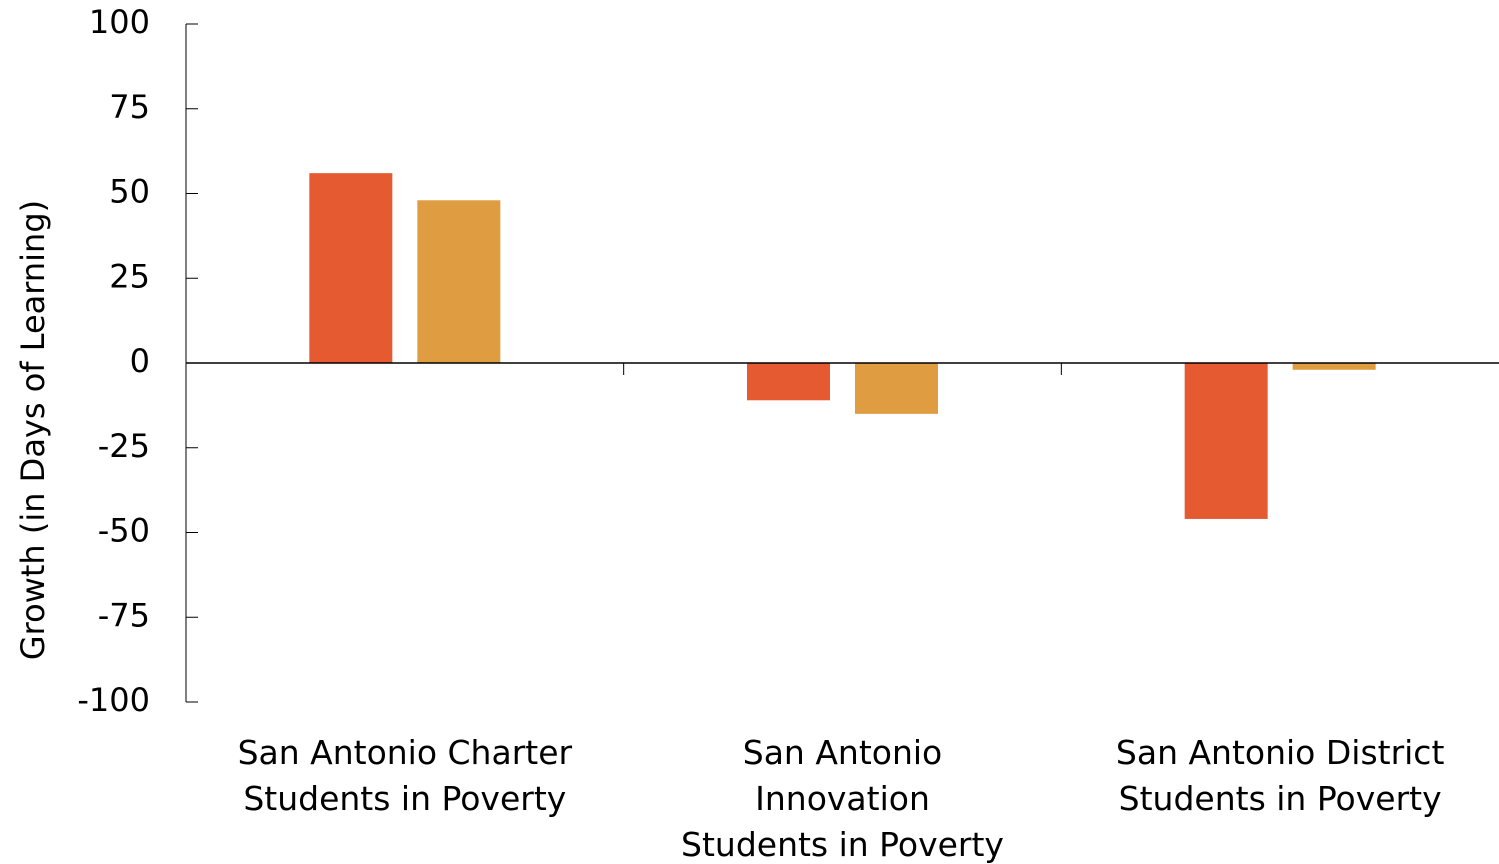  What do you see at coordinates (33, 430) in the screenshot?
I see `y-axis-label: Growth (in Days of Learning)` at bounding box center [33, 430].